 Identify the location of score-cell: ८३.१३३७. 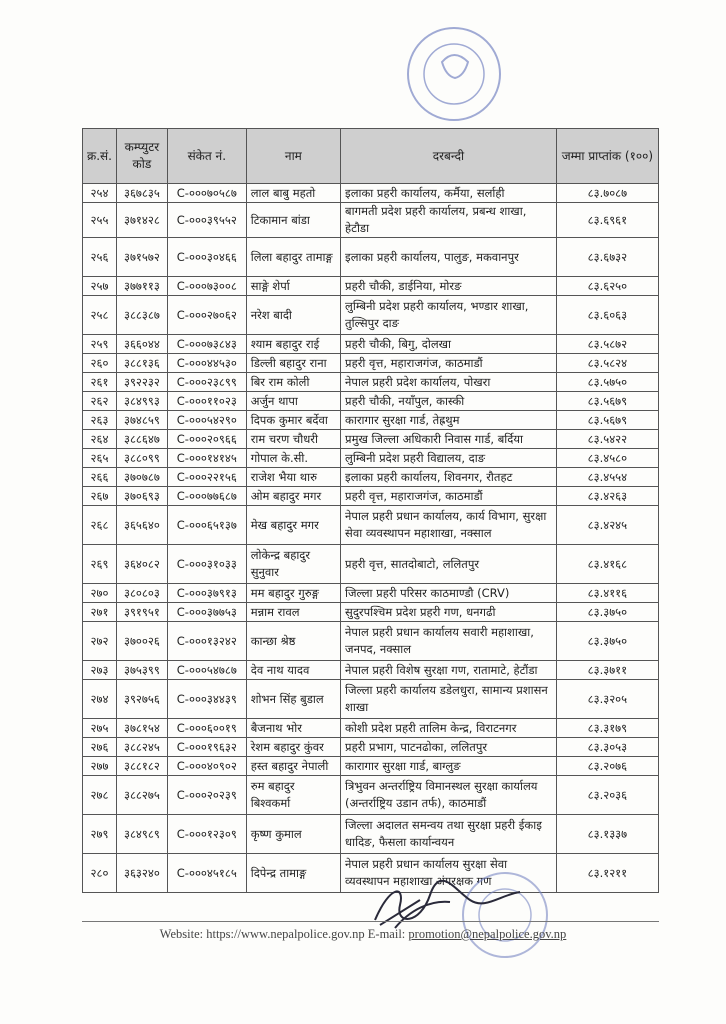
(607, 834).